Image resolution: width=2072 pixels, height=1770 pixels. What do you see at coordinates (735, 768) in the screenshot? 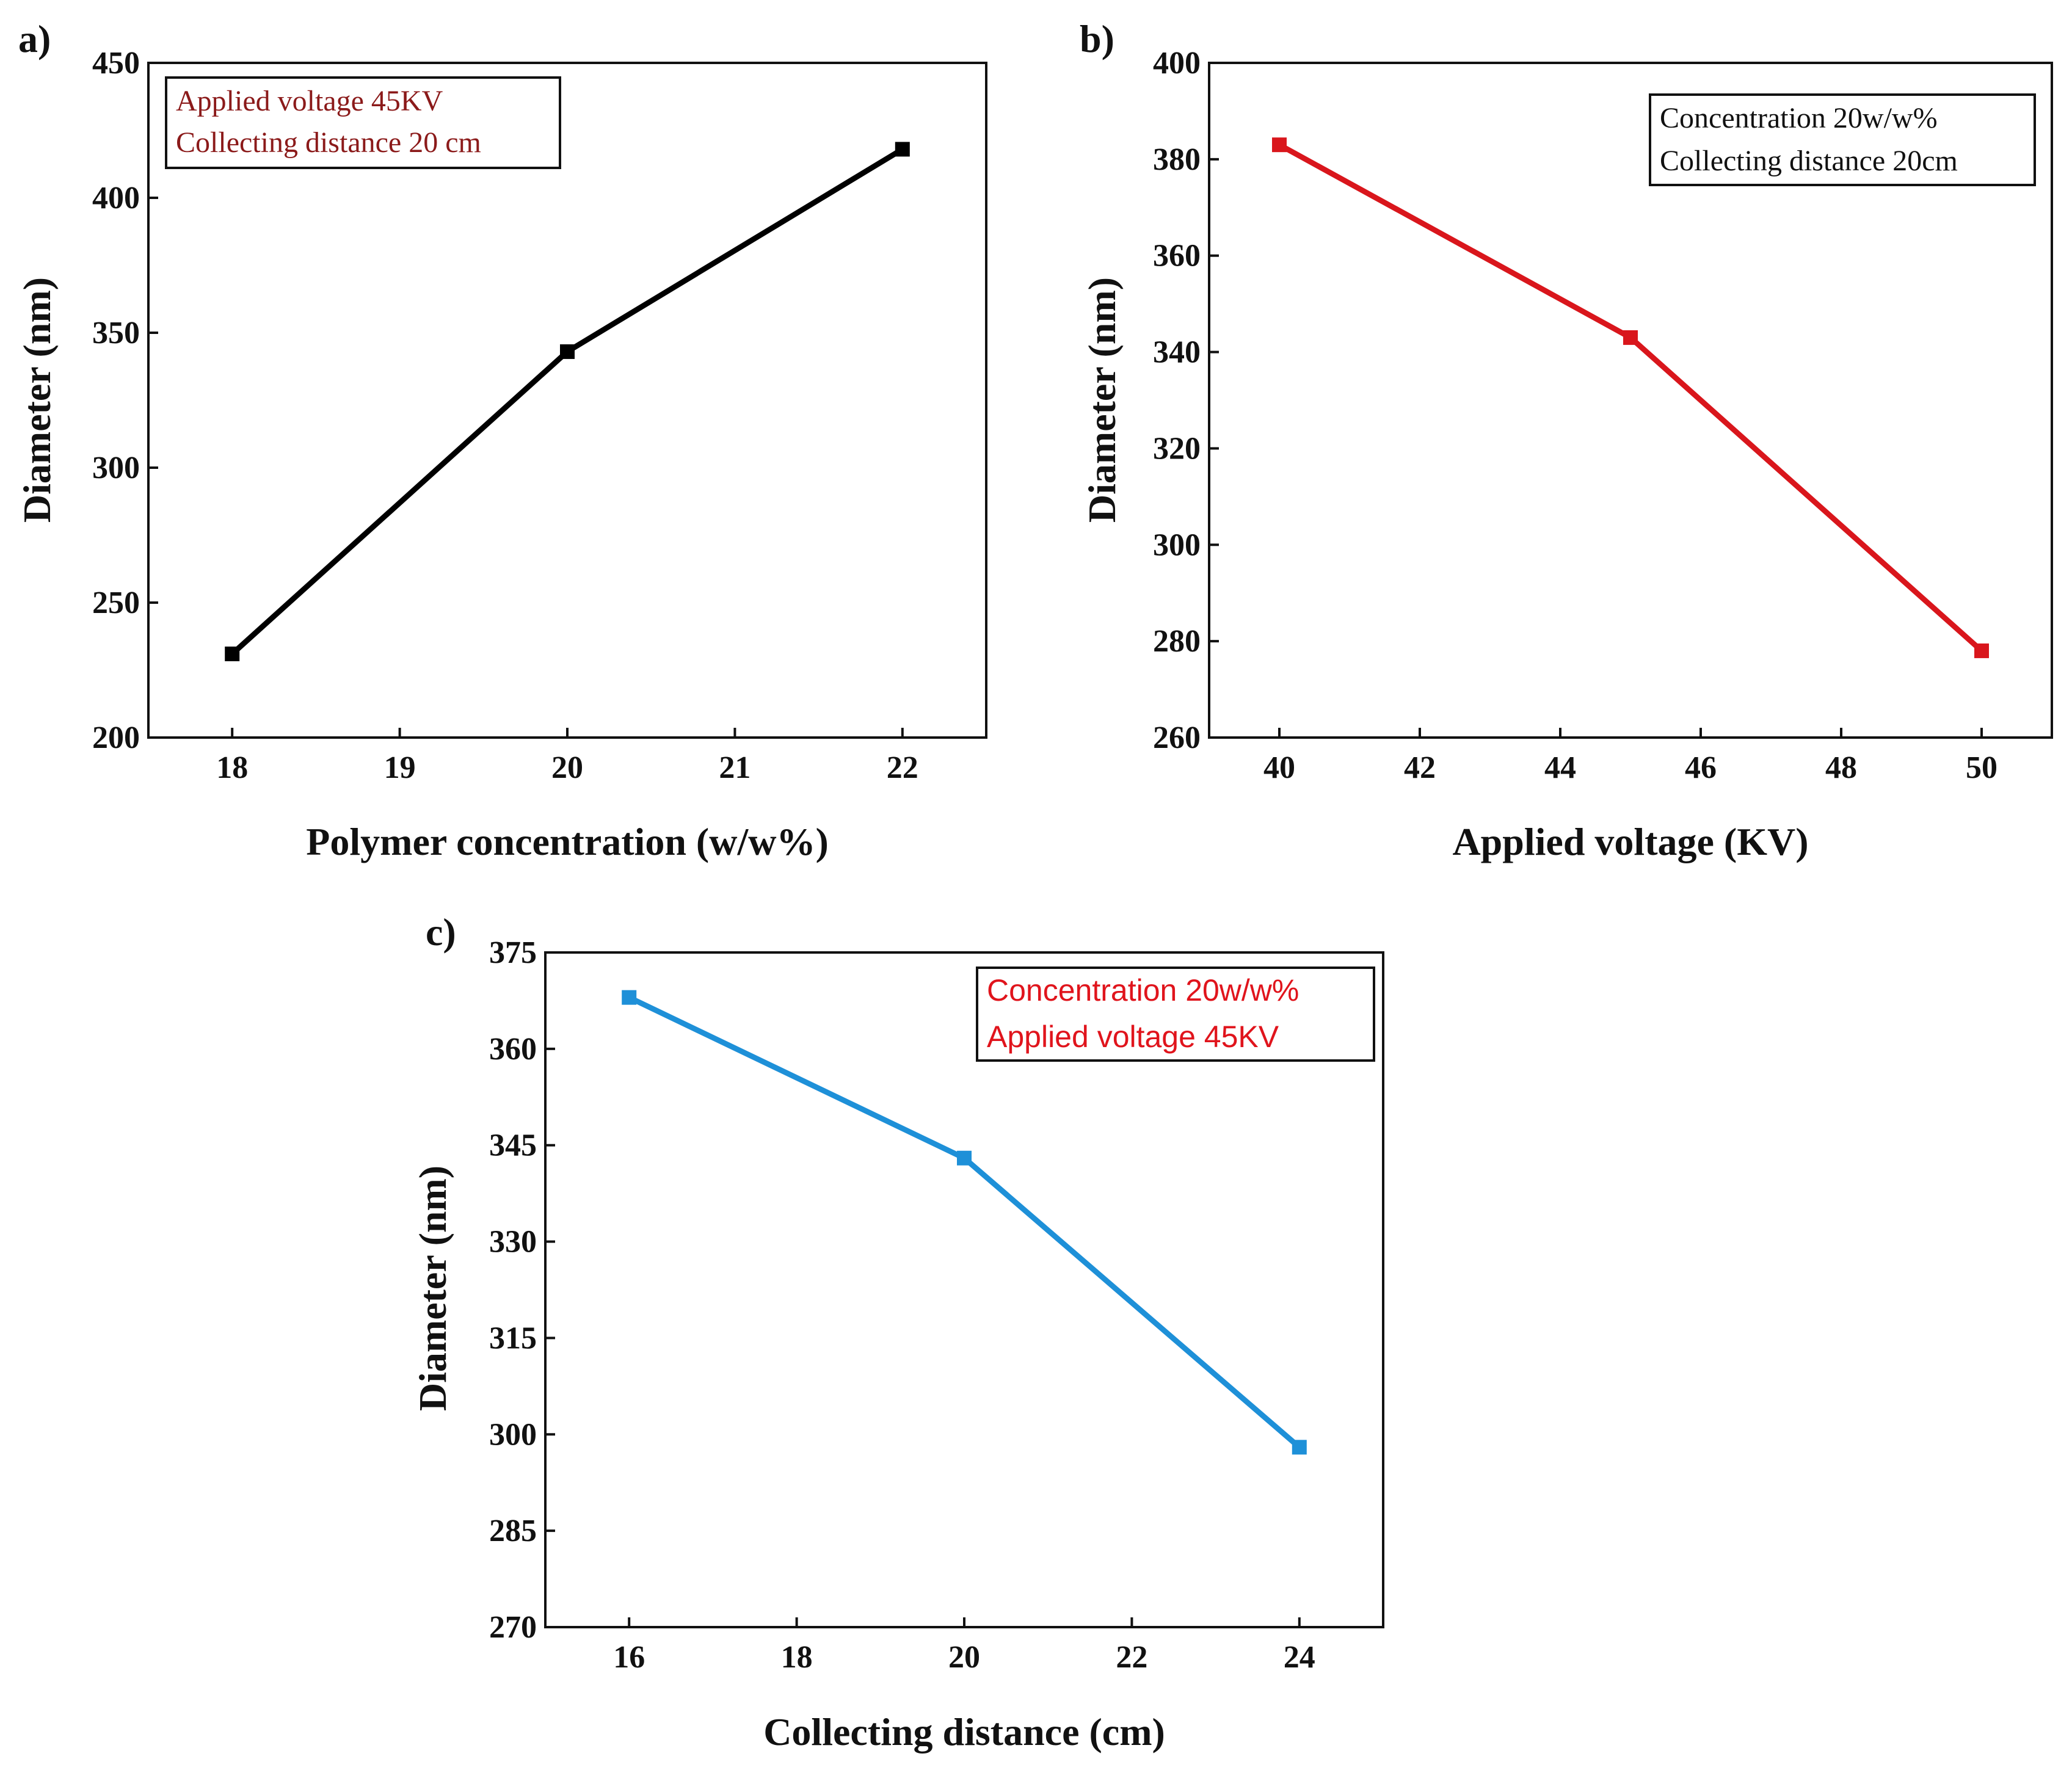
I see `x-tick-label: 21` at bounding box center [735, 768].